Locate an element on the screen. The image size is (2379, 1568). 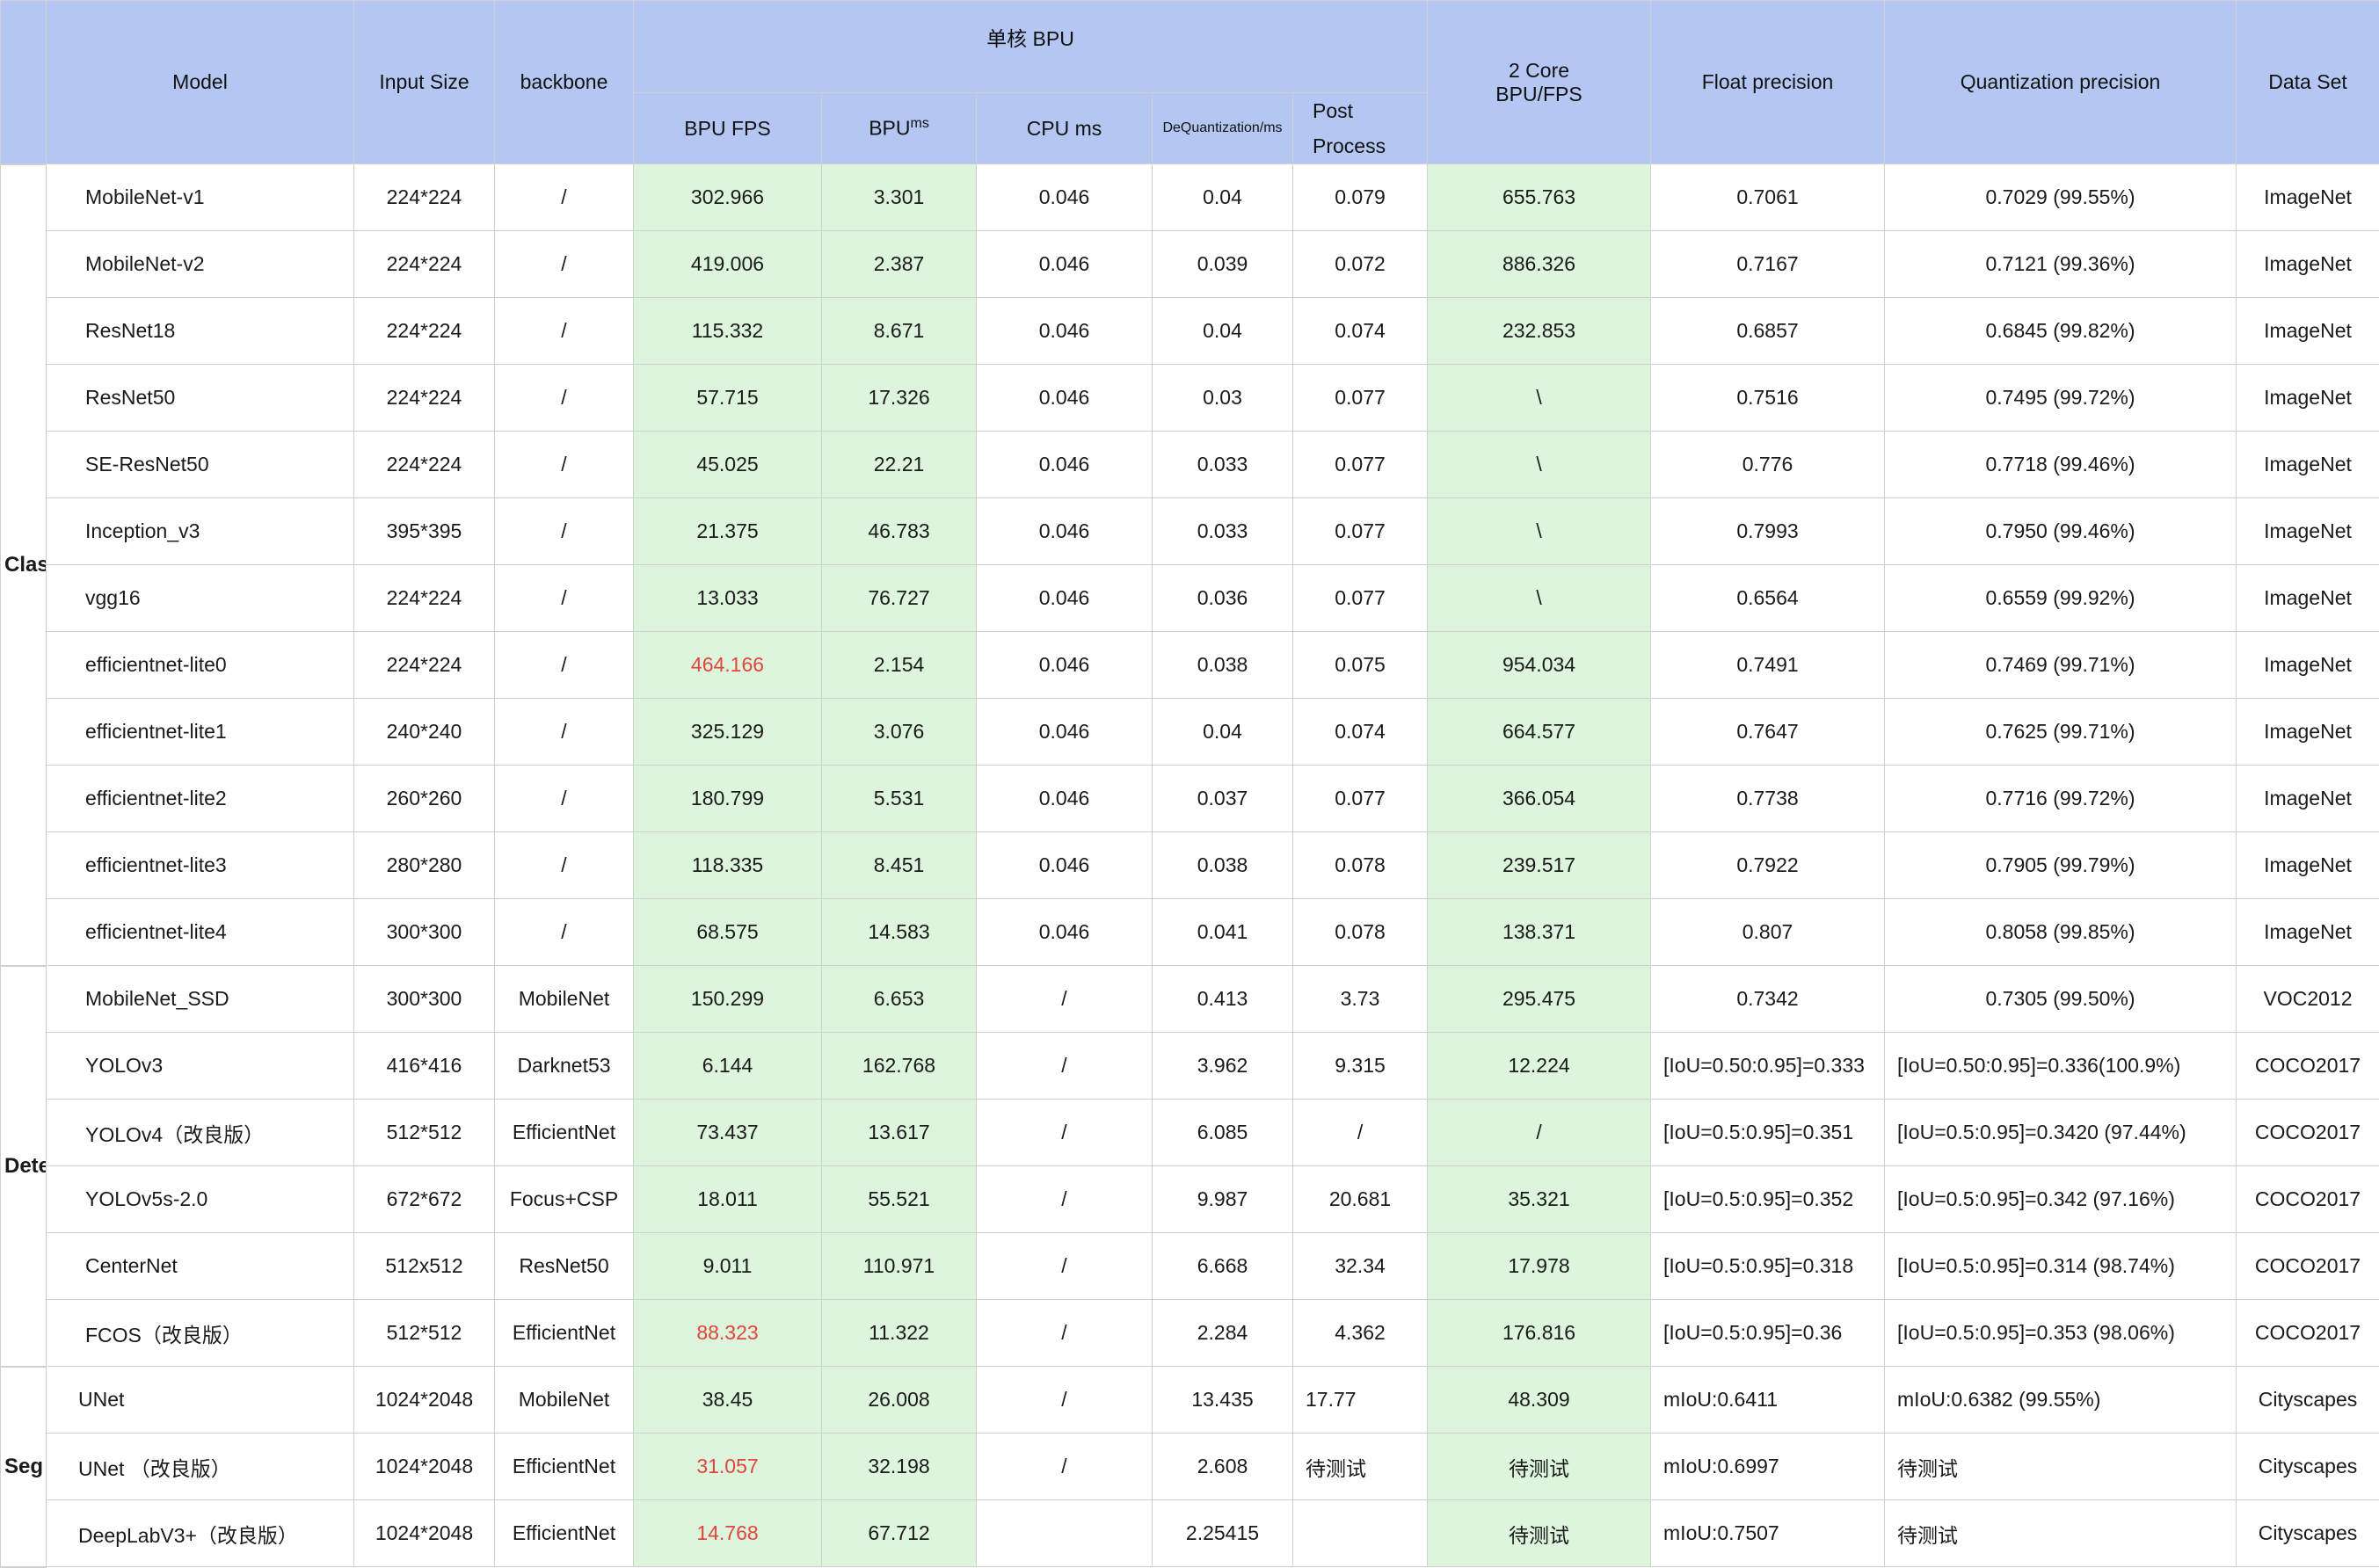
dequantization-cell: 2.608 is located at coordinates (1223, 1467).